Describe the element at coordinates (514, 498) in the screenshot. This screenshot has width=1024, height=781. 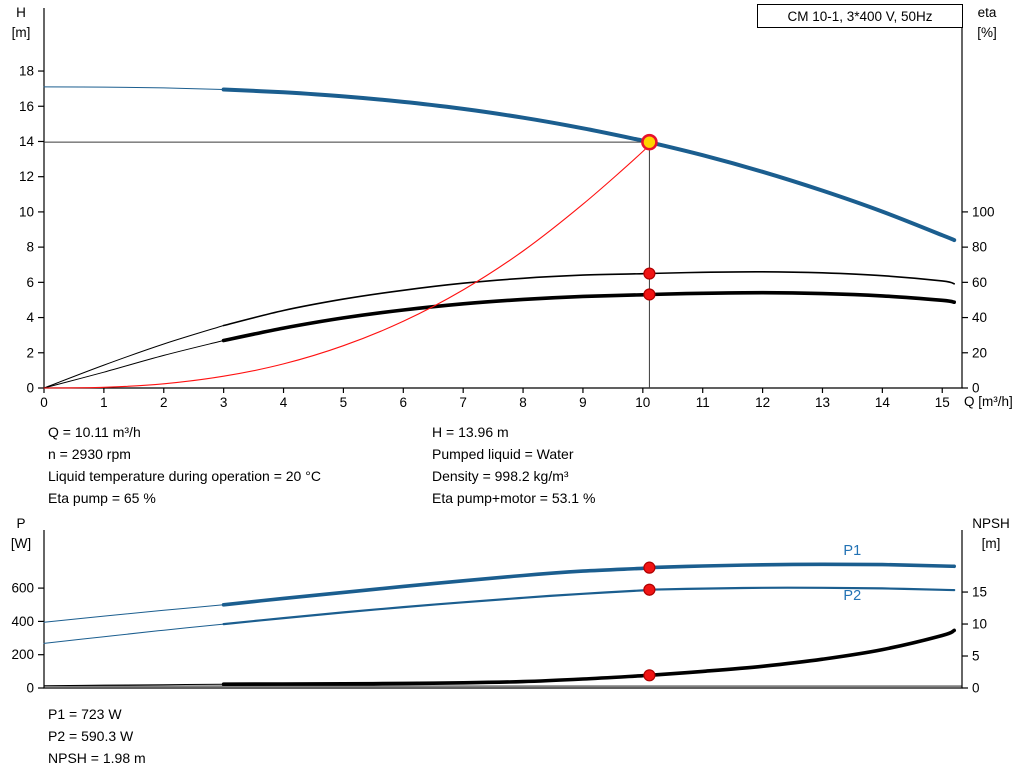
I see `eta-pump-motor-readout: Eta pump+motor = 53.1 %` at that location.